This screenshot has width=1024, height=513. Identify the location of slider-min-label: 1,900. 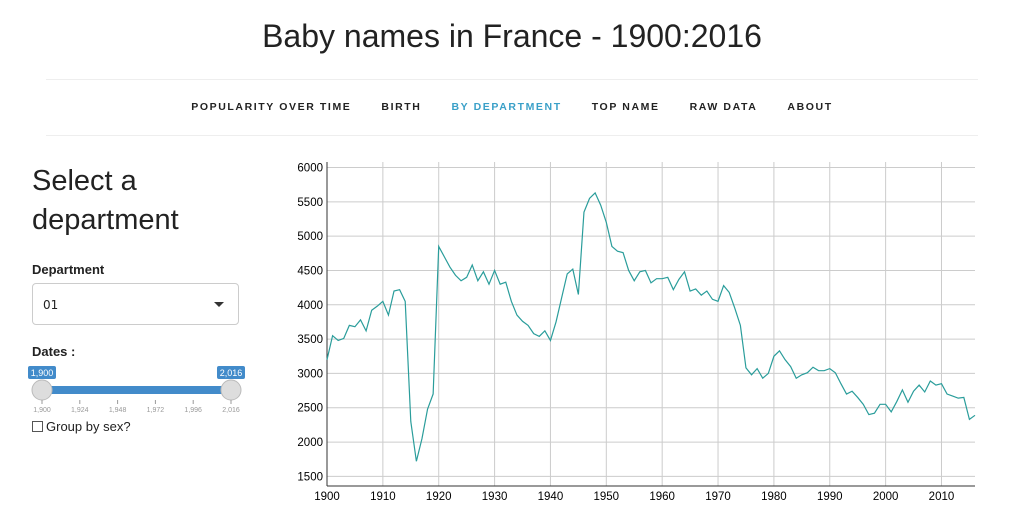
(42, 373).